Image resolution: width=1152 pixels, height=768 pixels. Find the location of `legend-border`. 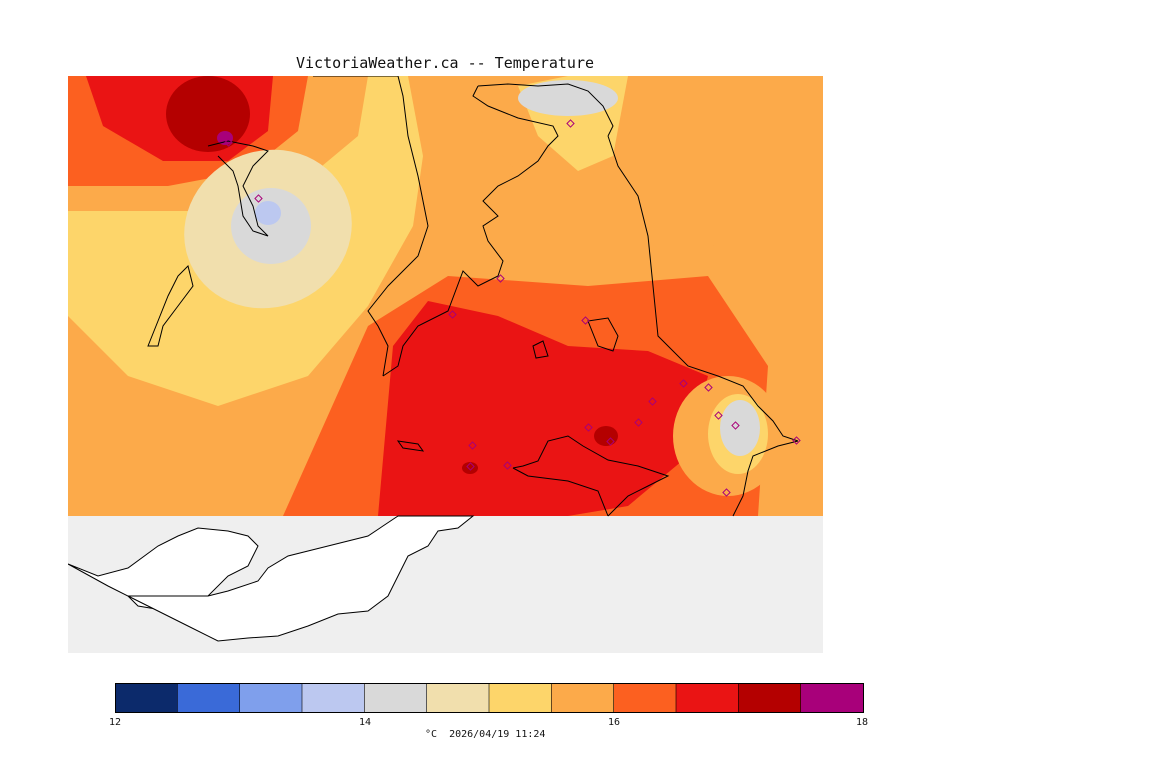

legend-border is located at coordinates (489, 698).